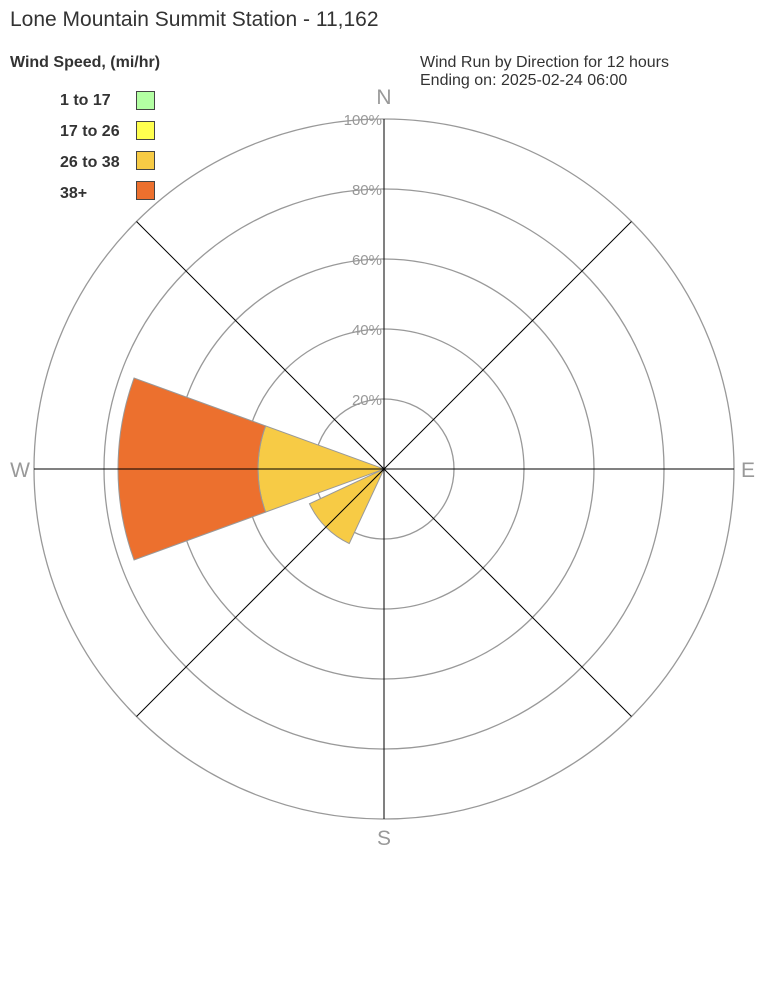 This screenshot has height=1008, width=768. What do you see at coordinates (85, 62) in the screenshot?
I see `legend-title: Wind Speed, (mi/hr)` at bounding box center [85, 62].